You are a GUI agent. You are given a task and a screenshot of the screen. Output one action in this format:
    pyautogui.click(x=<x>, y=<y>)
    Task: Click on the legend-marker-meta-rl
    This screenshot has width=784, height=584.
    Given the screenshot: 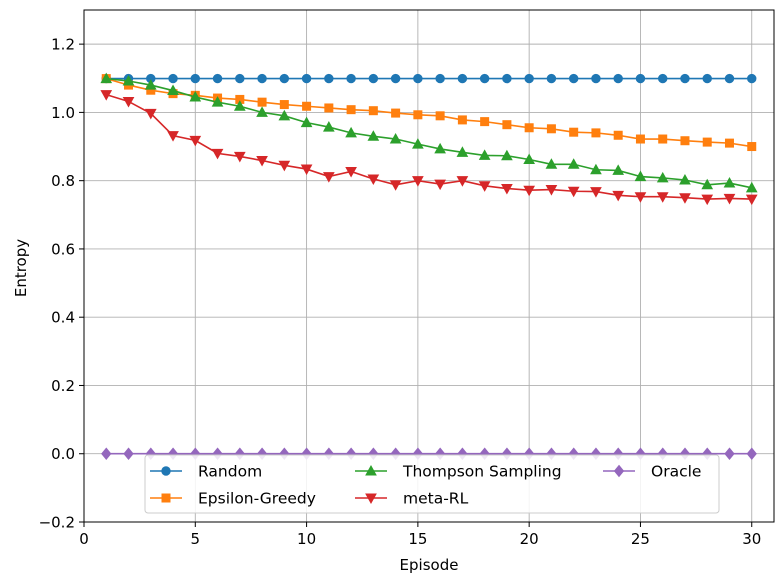 What is the action you would take?
    pyautogui.click(x=371, y=499)
    